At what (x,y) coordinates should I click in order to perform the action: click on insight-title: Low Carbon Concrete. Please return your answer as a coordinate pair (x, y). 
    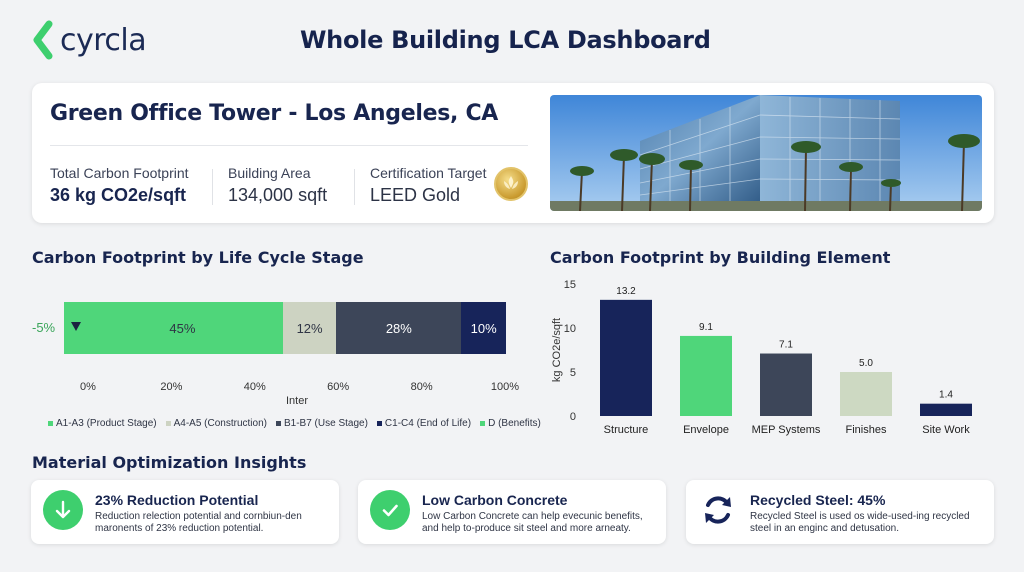
    Looking at the image, I should click on (495, 500).